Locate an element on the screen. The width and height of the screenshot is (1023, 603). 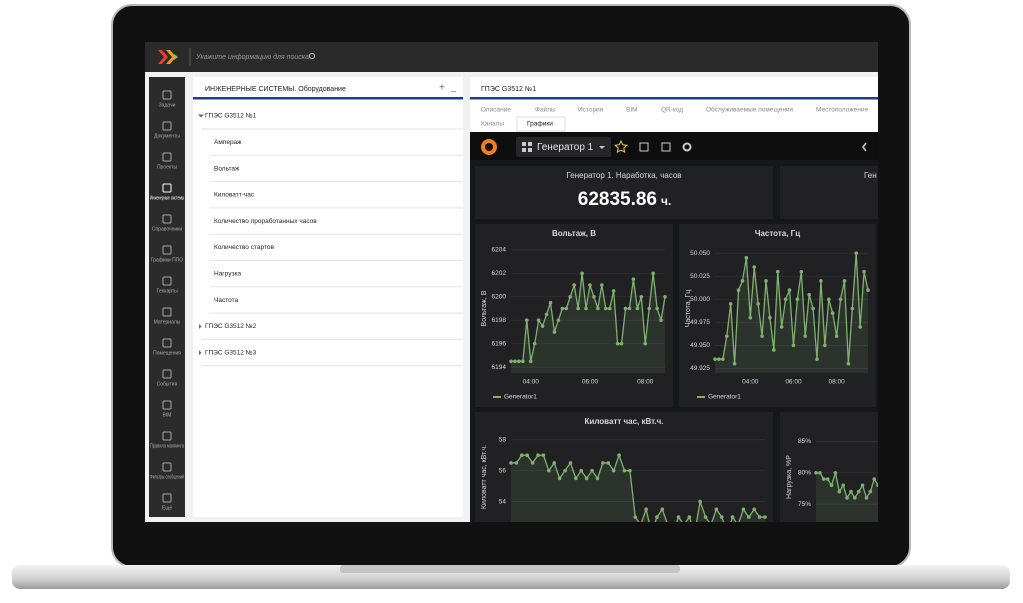
star-button is located at coordinates (621, 146).